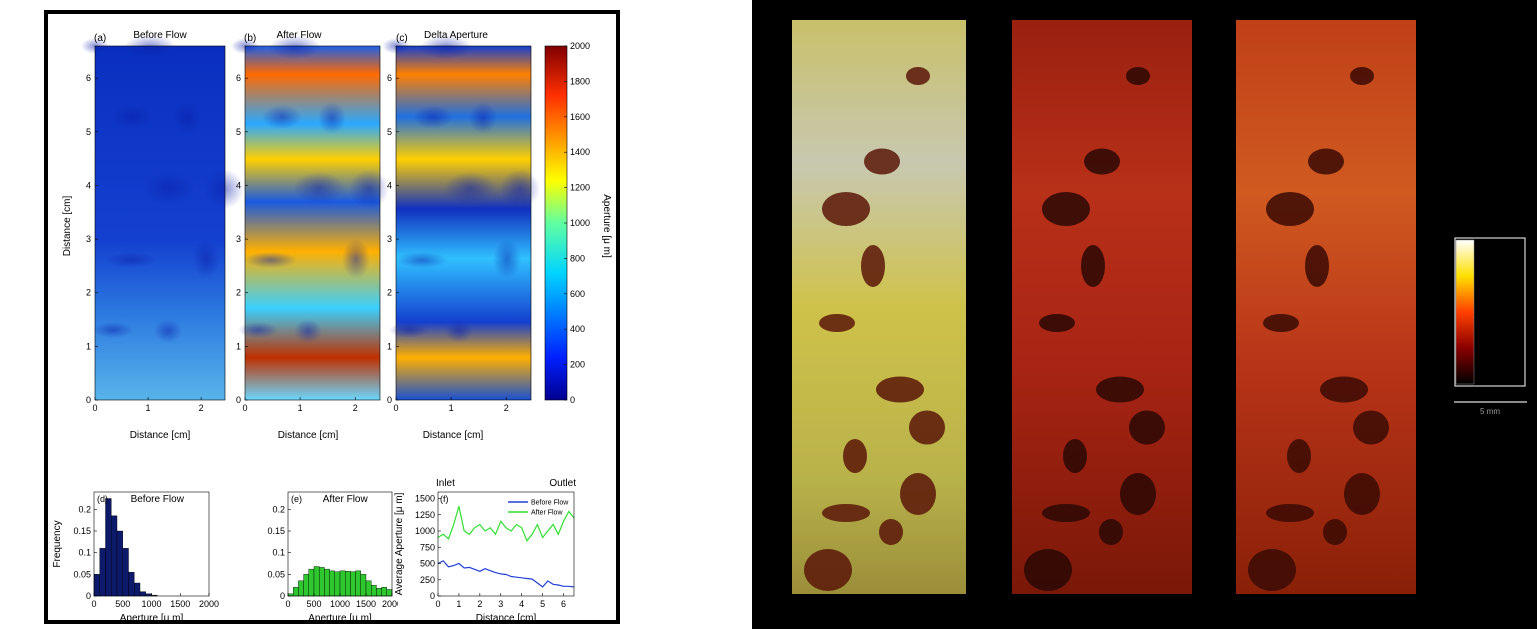 The image size is (1537, 629). I want to click on hist-e-ytick-label: 0.05, so click(276, 574).